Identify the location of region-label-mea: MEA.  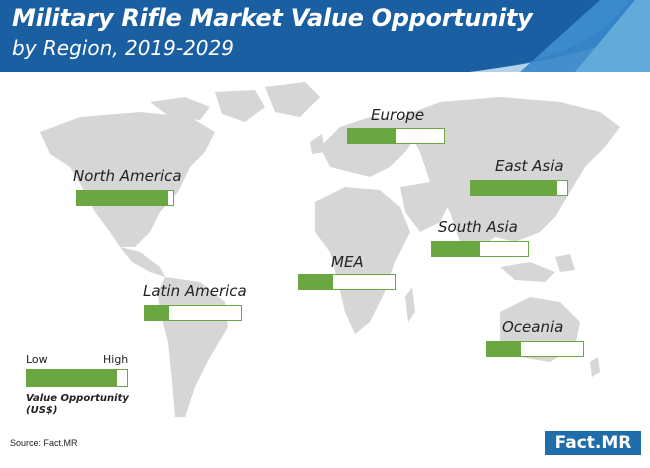
(347, 262).